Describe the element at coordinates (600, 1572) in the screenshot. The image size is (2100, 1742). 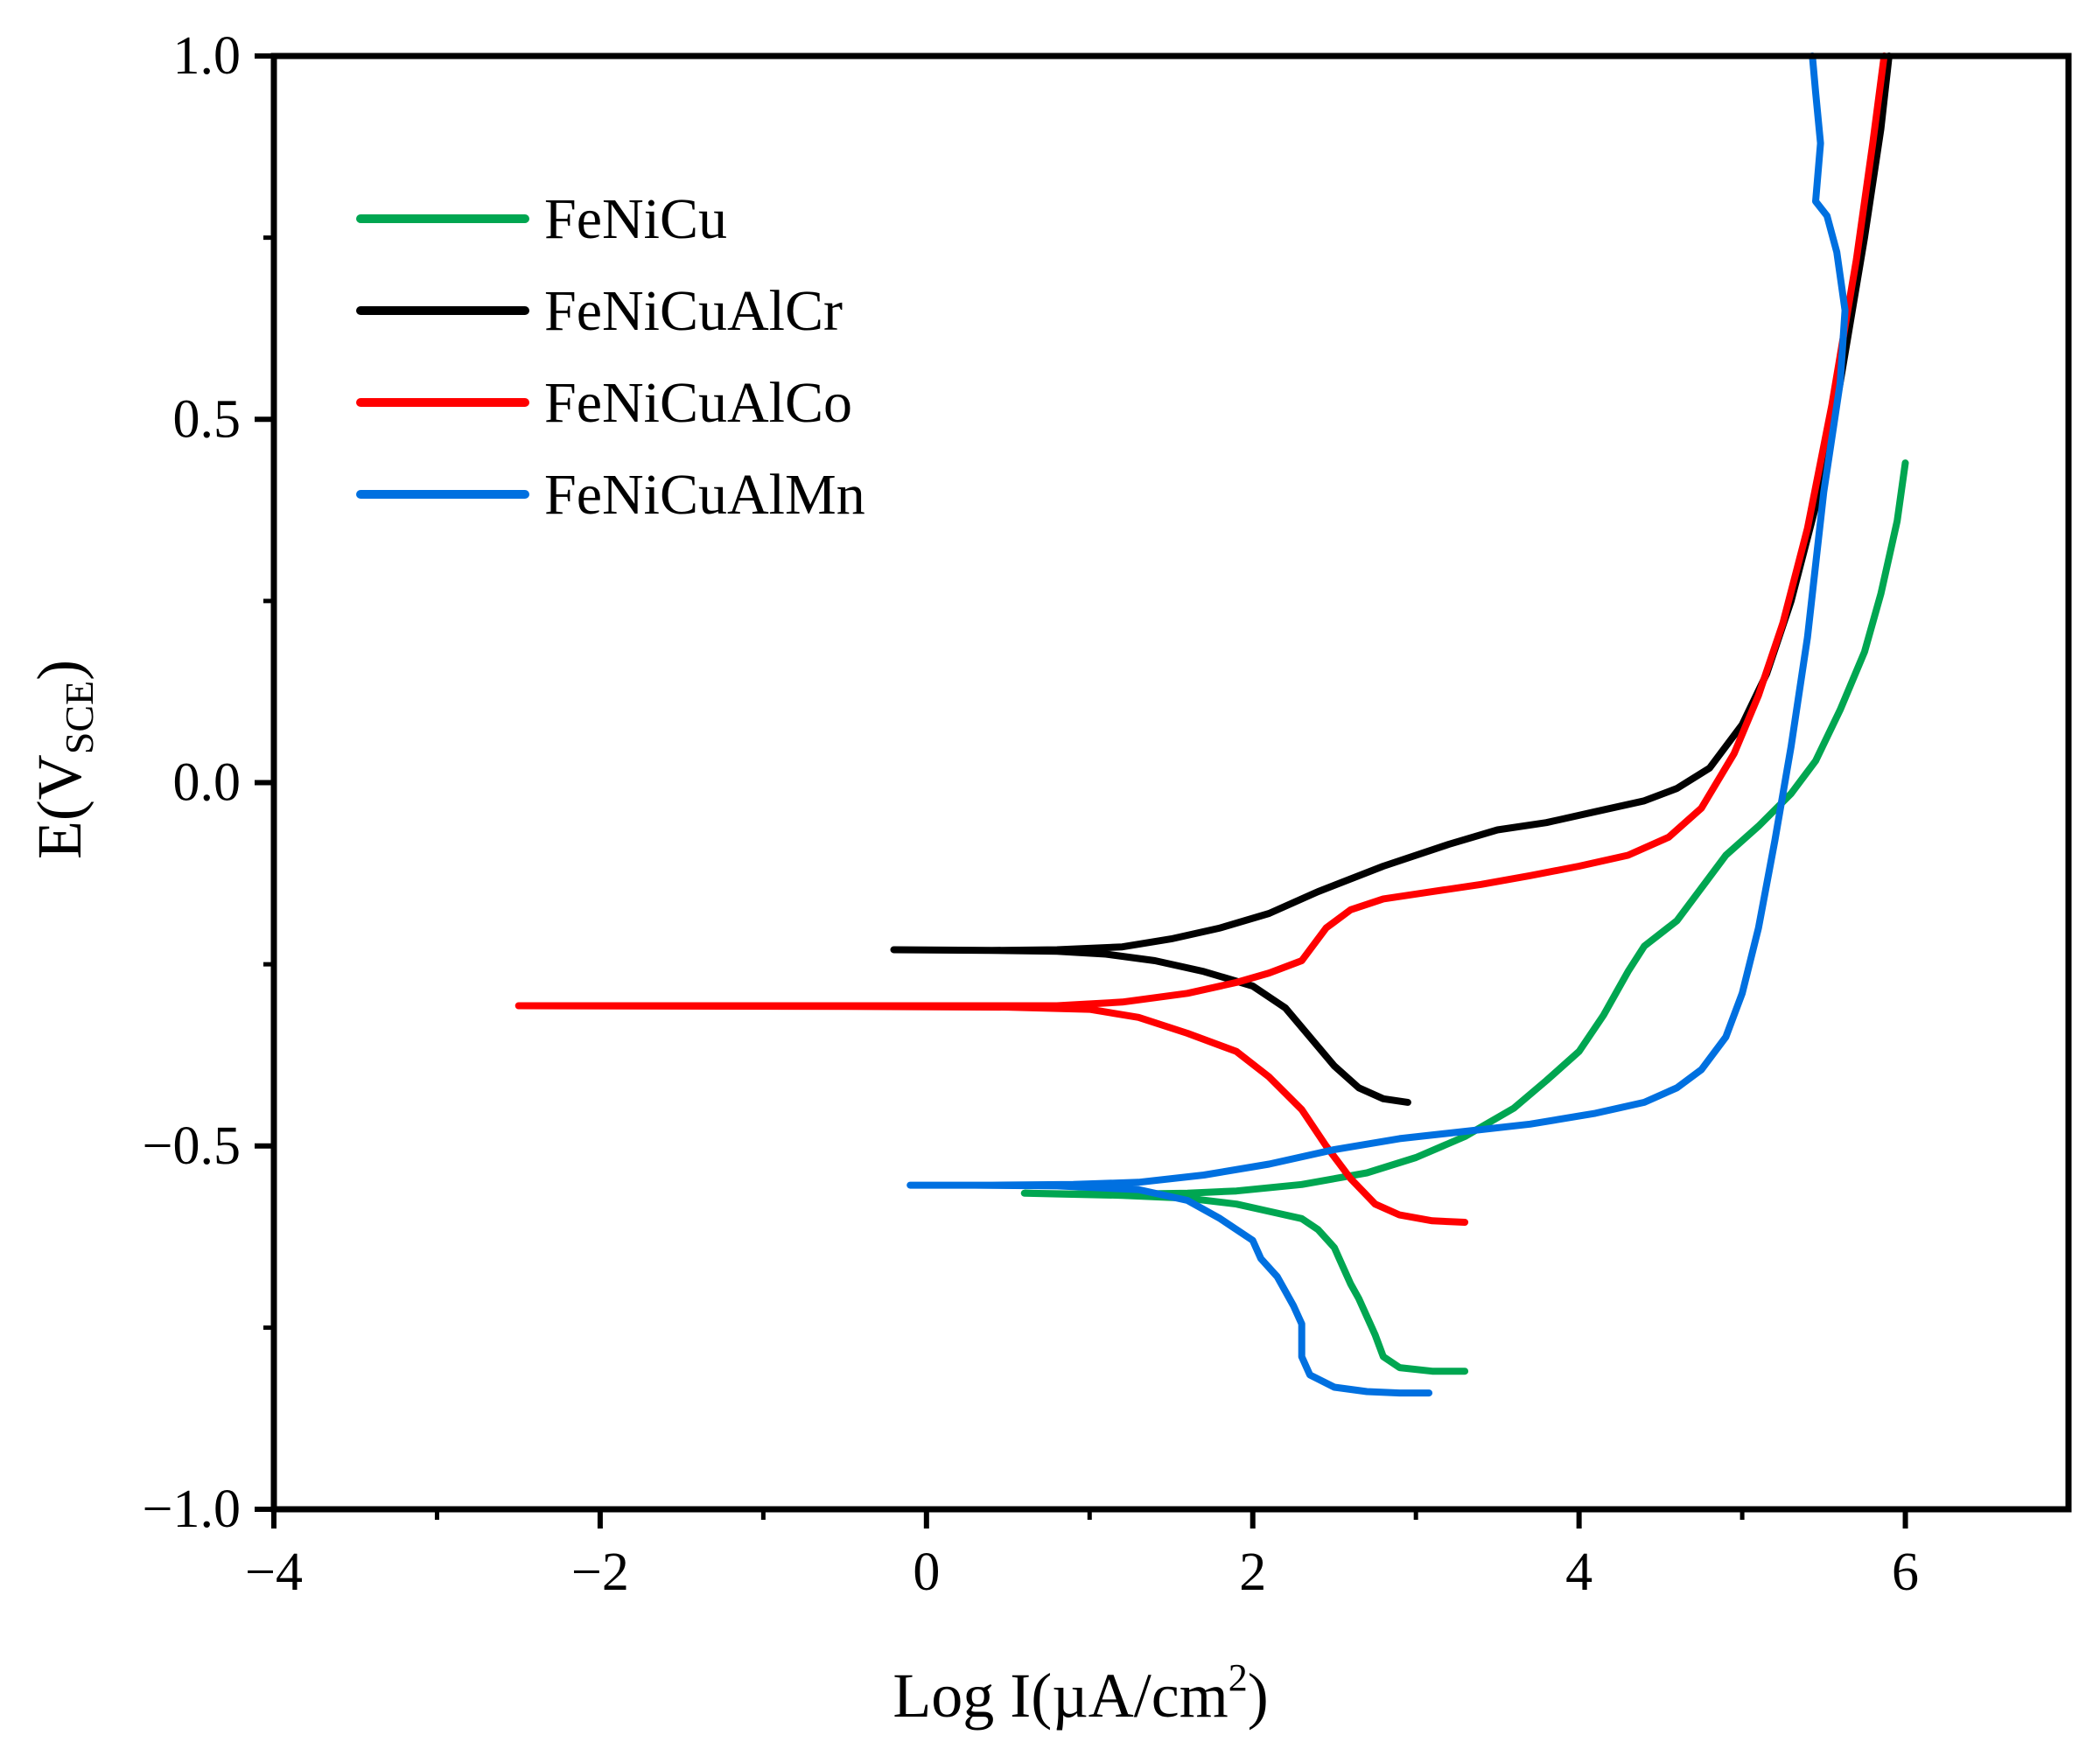
I see `x-tick-label: −2` at that location.